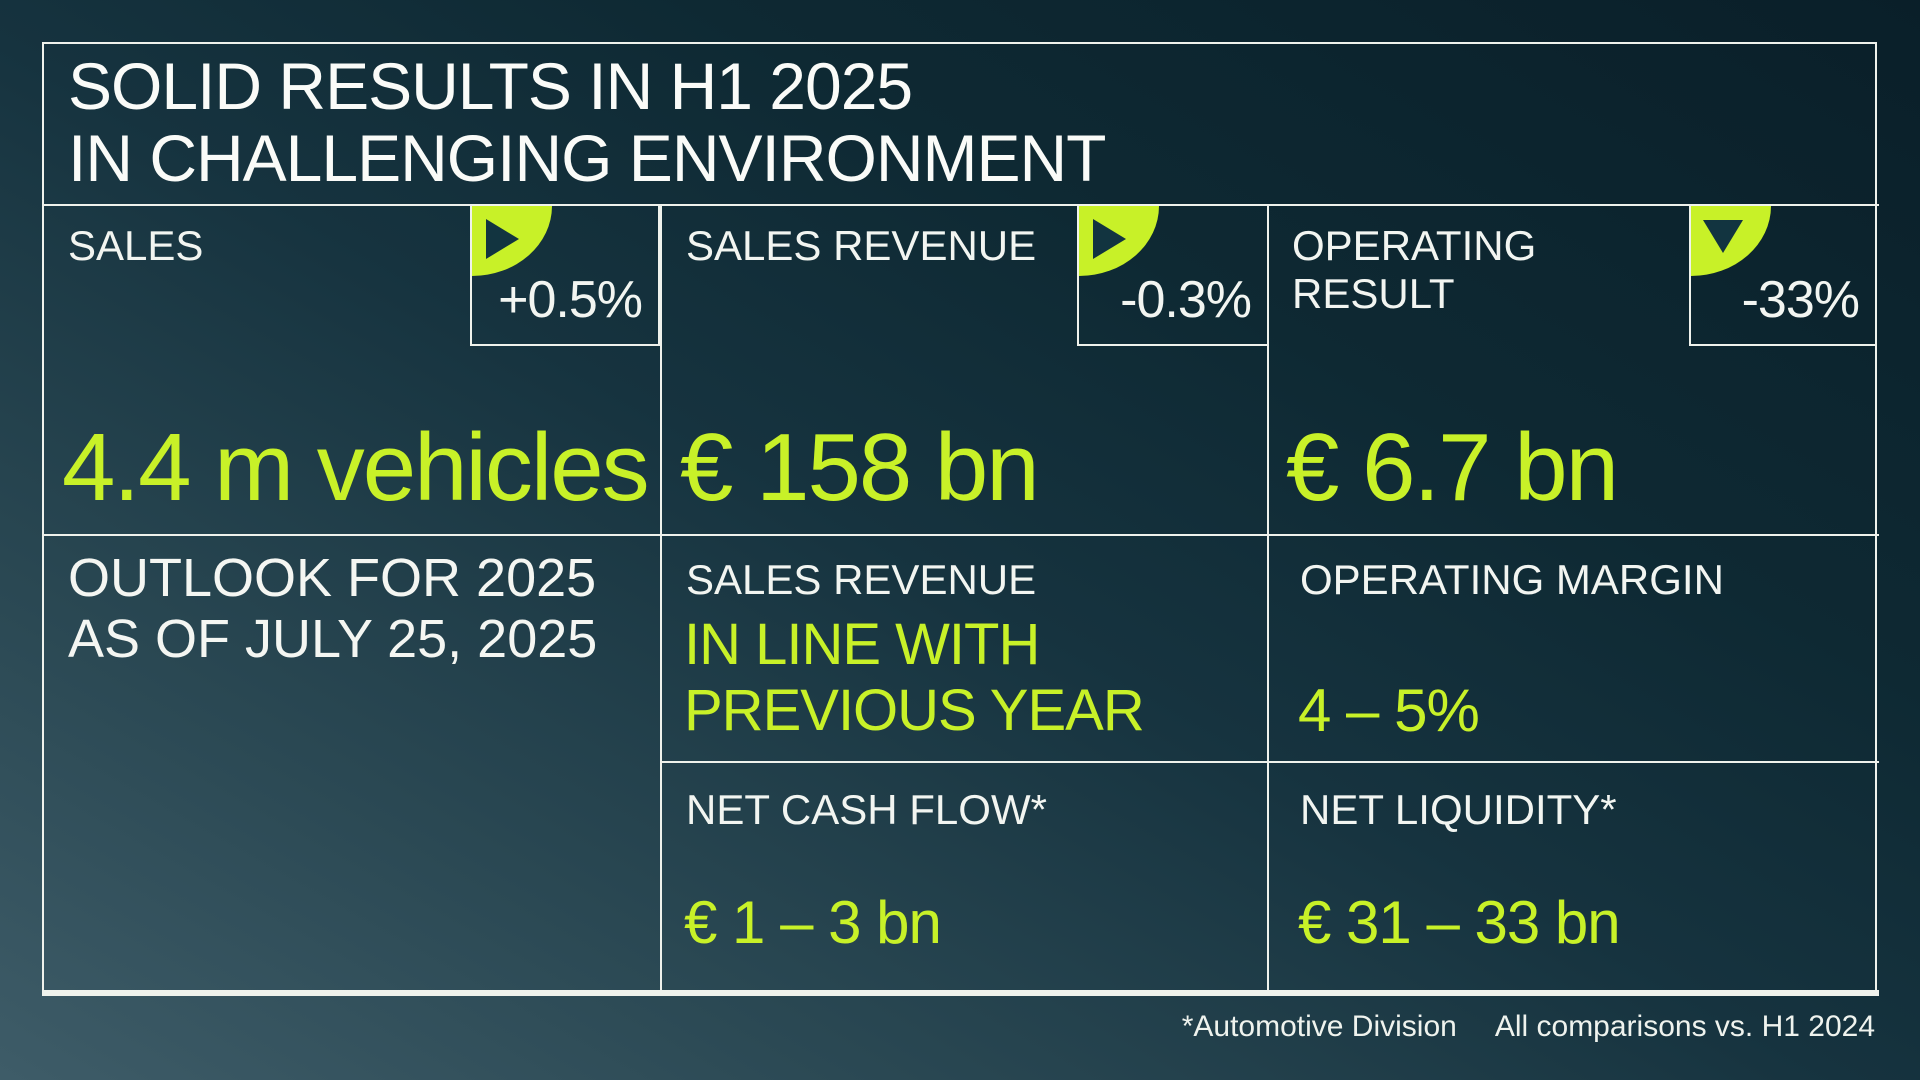 Image resolution: width=1920 pixels, height=1080 pixels. I want to click on slide-title-line2: IN CHALLENGING ENVIRONMENT, so click(587, 158).